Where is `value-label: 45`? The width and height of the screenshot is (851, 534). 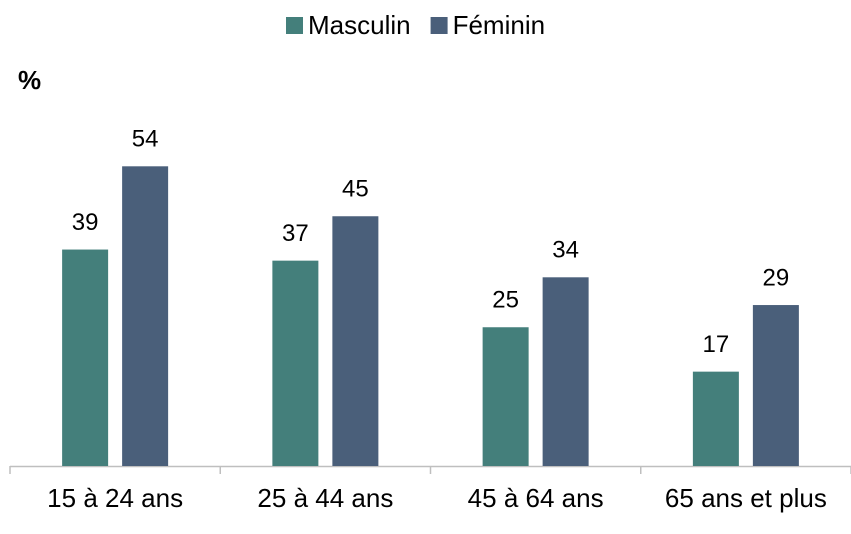 value-label: 45 is located at coordinates (355, 189).